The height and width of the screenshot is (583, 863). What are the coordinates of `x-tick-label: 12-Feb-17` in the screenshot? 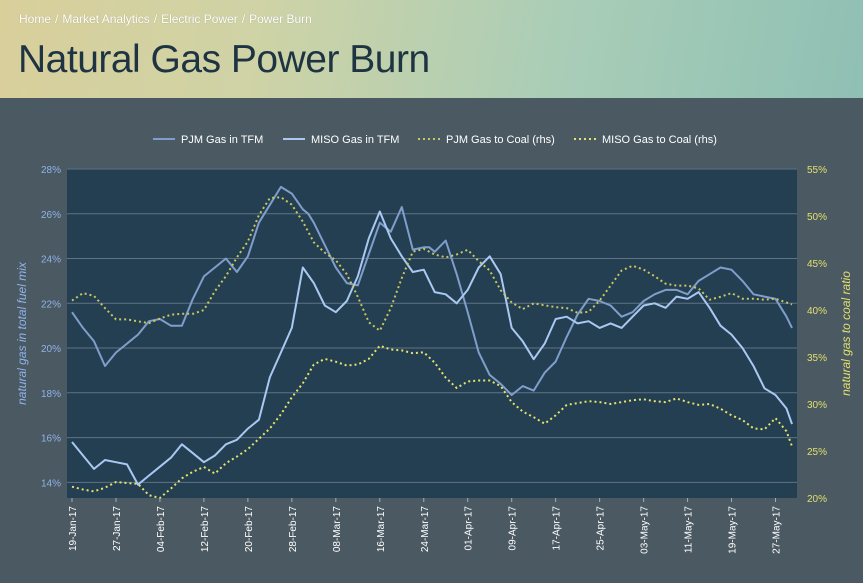 It's located at (205, 529).